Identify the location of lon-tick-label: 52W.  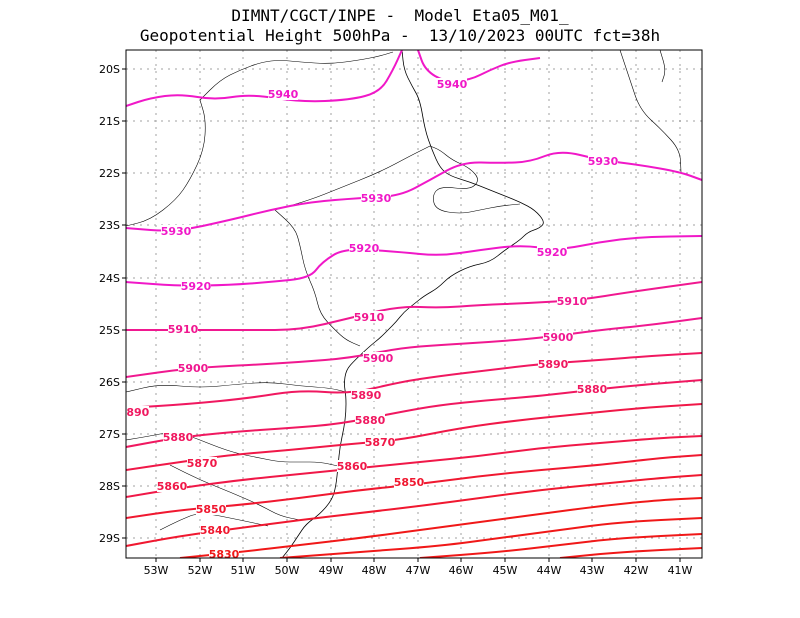
(200, 570).